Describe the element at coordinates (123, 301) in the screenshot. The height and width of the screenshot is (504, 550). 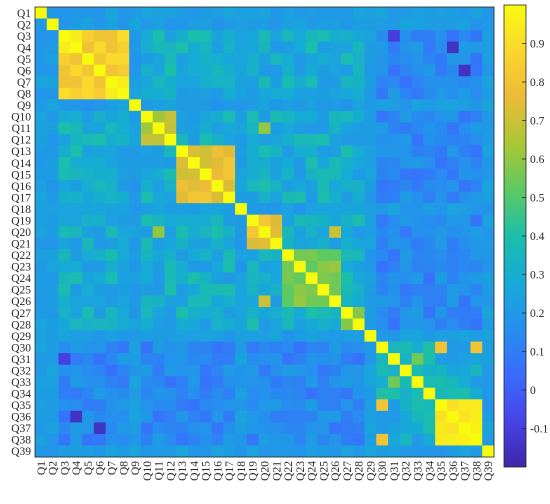
I see `heatmap-cell-Q26-Q8` at that location.